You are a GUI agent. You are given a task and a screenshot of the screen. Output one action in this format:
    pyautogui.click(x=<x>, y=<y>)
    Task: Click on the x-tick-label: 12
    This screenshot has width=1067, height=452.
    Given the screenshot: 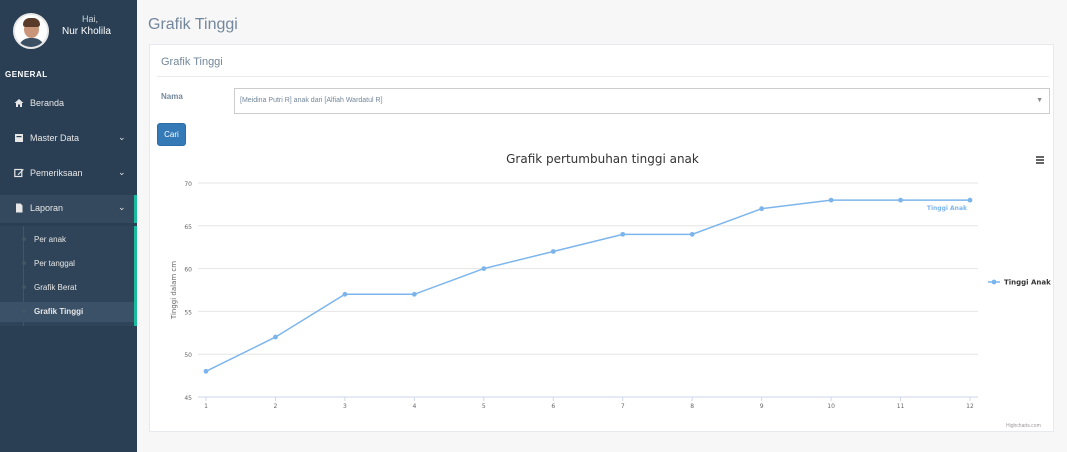 What is the action you would take?
    pyautogui.click(x=970, y=406)
    